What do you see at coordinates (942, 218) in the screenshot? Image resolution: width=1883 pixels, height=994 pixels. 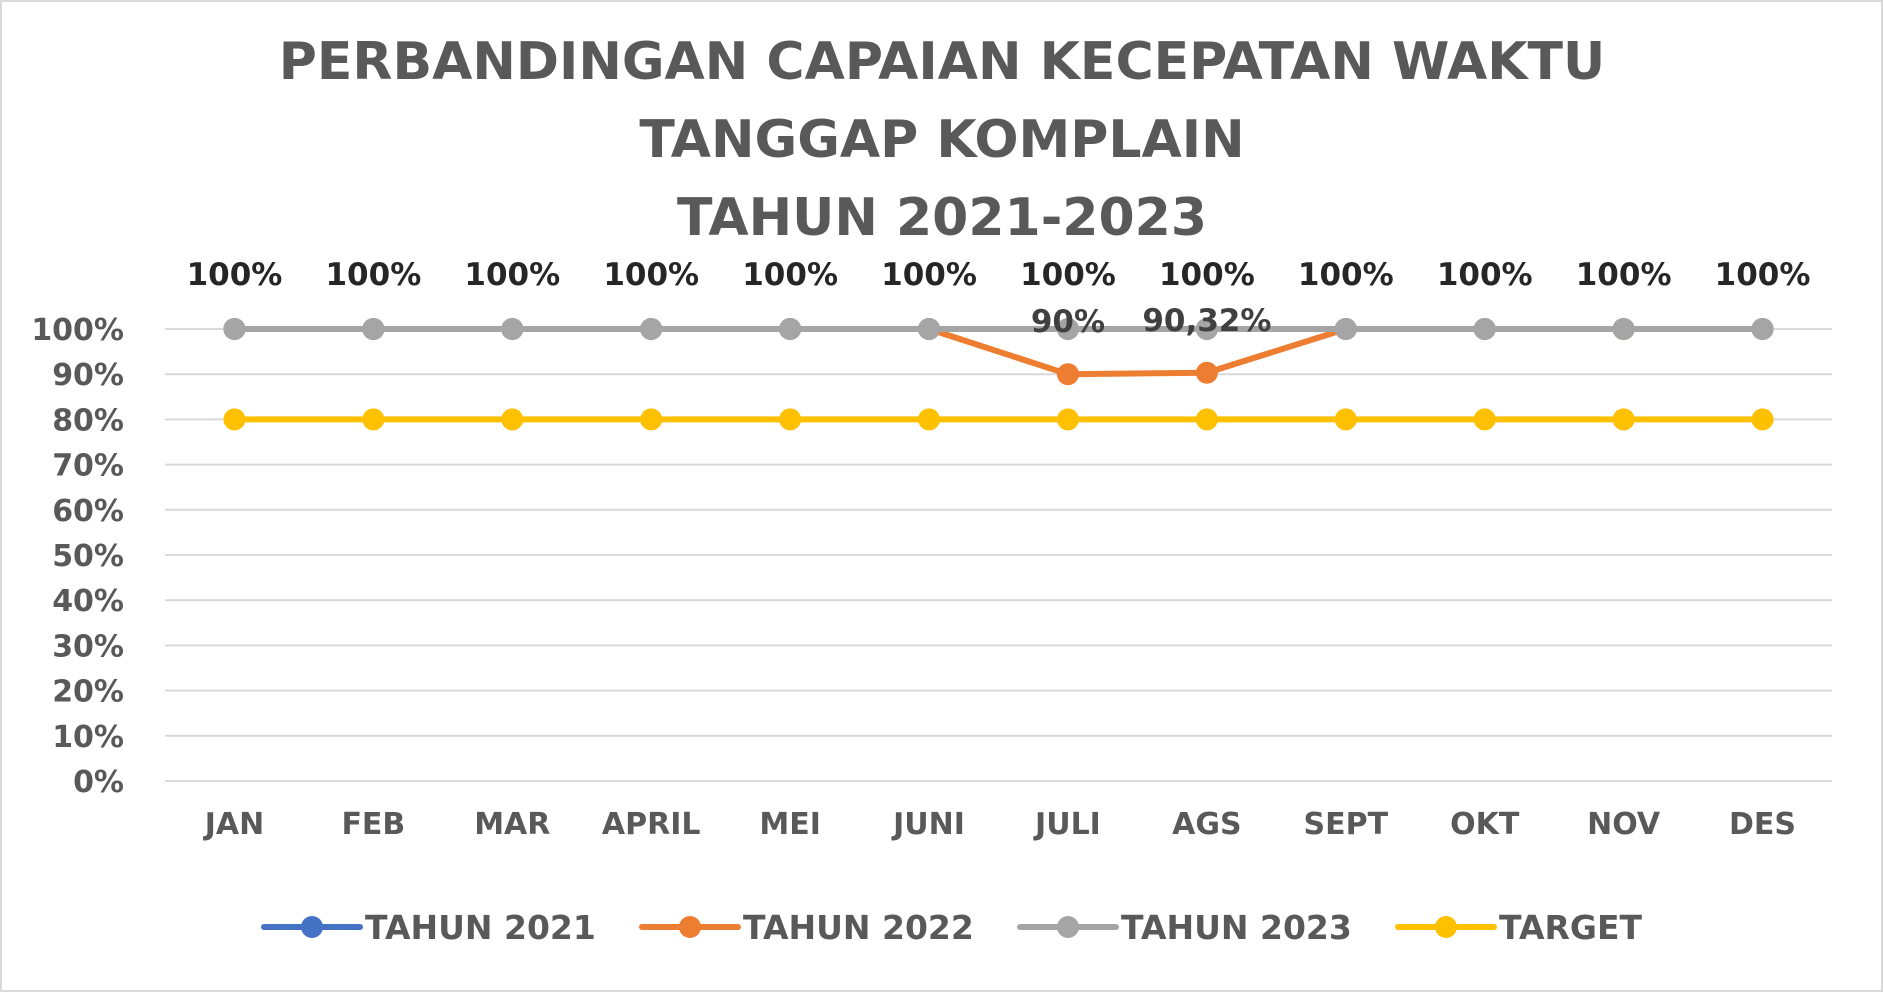 I see `chart-title-line: TAHUN 2021-2023` at bounding box center [942, 218].